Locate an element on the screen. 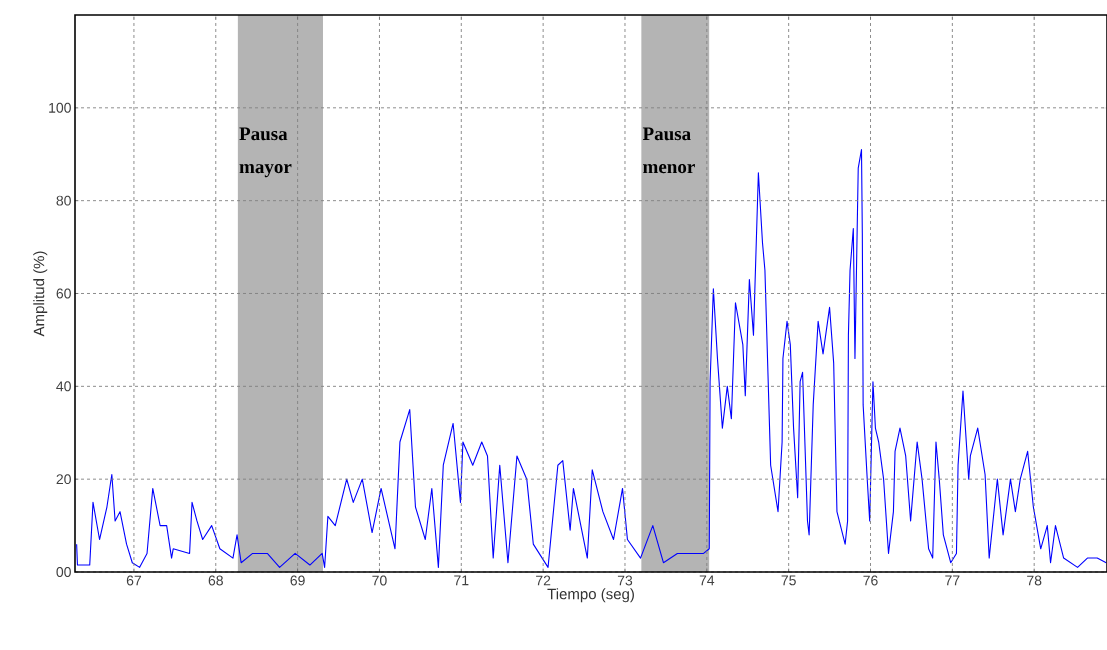 The width and height of the screenshot is (1107, 650). x-tick-label: 78 is located at coordinates (1034, 580).